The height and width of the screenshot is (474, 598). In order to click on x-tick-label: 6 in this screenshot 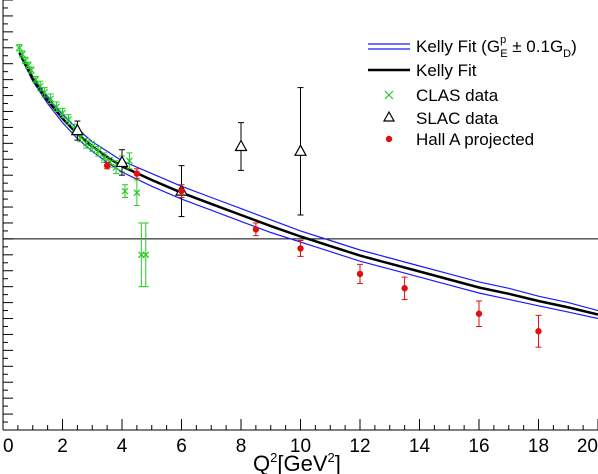, I will do `click(181, 446)`.